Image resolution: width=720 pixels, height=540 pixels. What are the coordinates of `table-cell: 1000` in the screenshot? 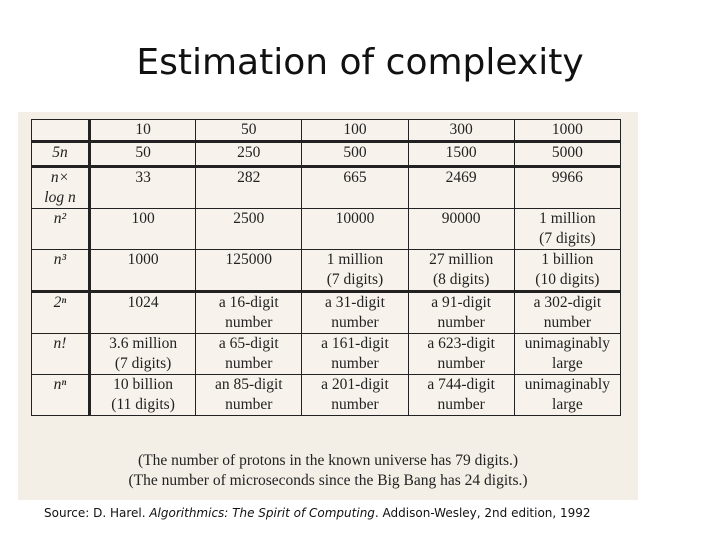 It's located at (142, 270).